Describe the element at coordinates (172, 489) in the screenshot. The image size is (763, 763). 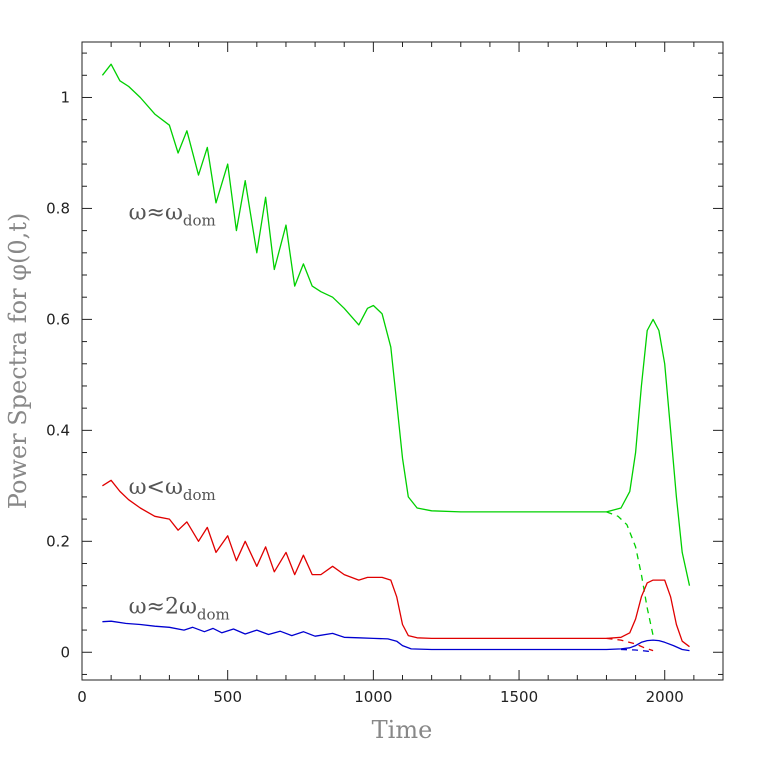
I see `series-annotation-red: ω<ωdom` at that location.